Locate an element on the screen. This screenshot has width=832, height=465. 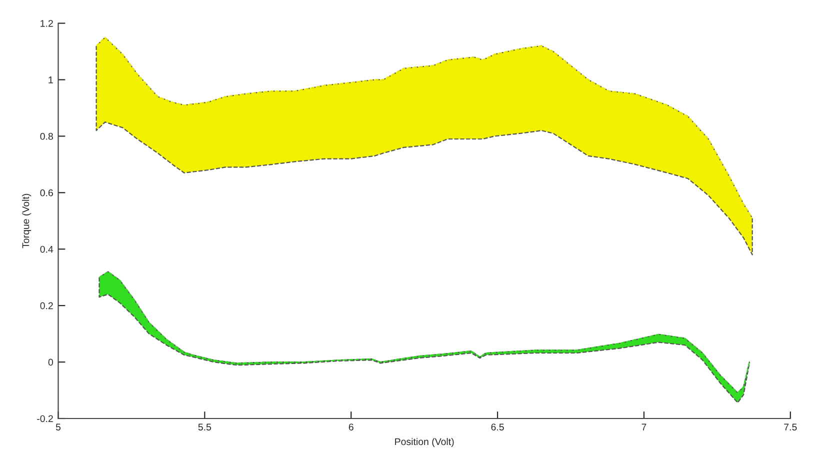
y-tick-label: 0.6 is located at coordinates (46, 192).